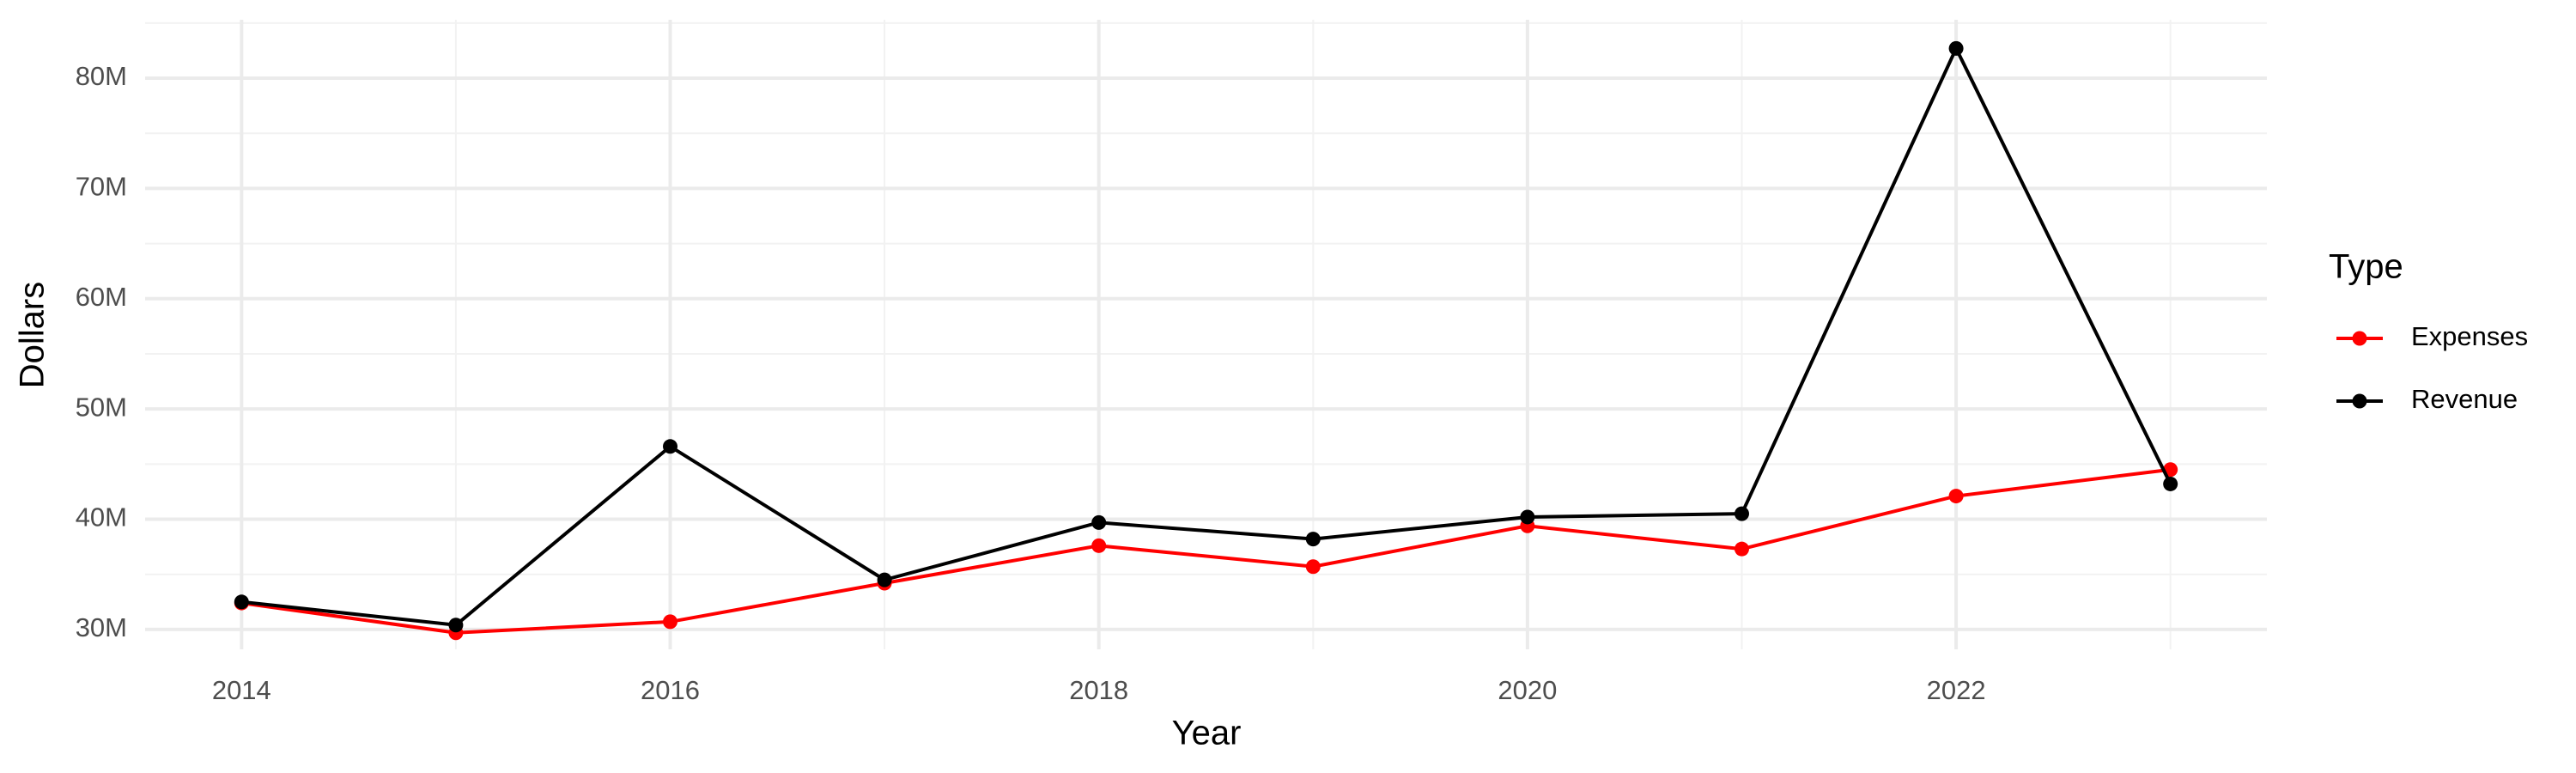  Describe the element at coordinates (101, 76) in the screenshot. I see `y-tick-label: 80M` at that location.